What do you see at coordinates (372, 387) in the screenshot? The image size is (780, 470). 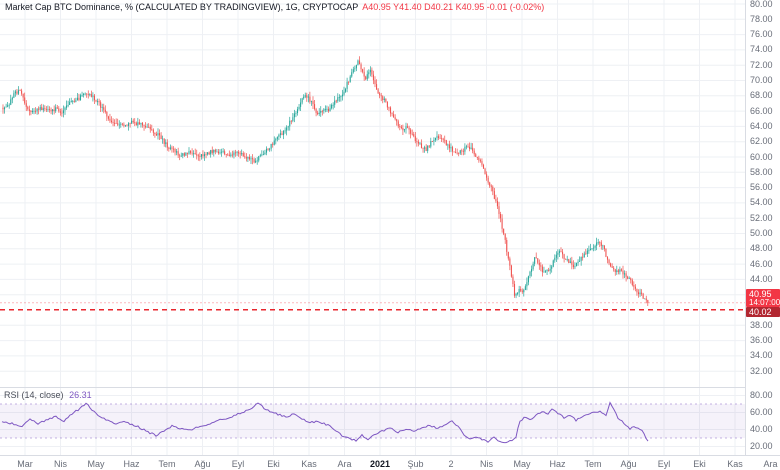 I see `pane-separator` at bounding box center [372, 387].